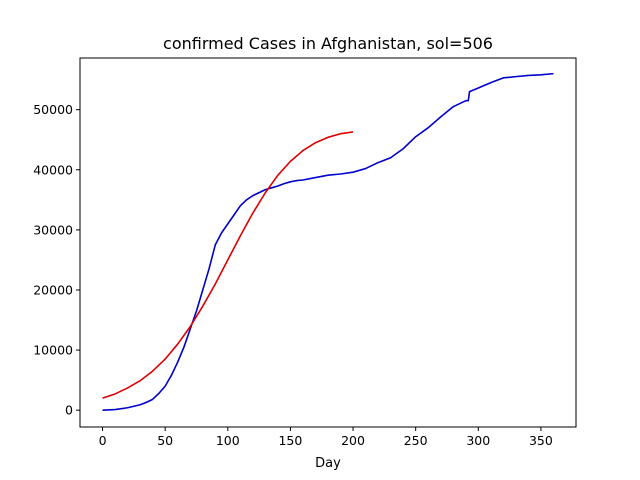 This screenshot has width=640, height=480. What do you see at coordinates (103, 440) in the screenshot?
I see `x-tick-label: 0` at bounding box center [103, 440].